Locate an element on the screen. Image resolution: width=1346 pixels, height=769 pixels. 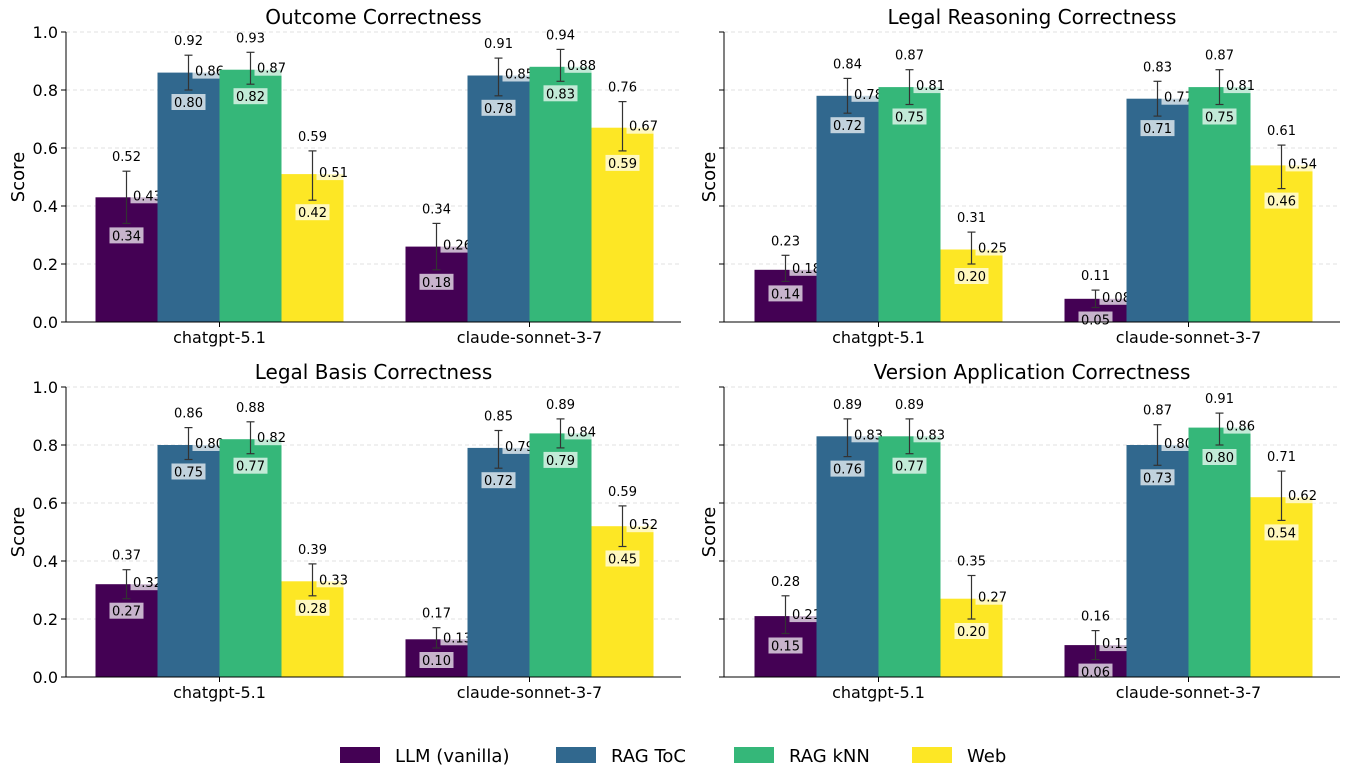
upper-value-label: 0.59 is located at coordinates (622, 492).